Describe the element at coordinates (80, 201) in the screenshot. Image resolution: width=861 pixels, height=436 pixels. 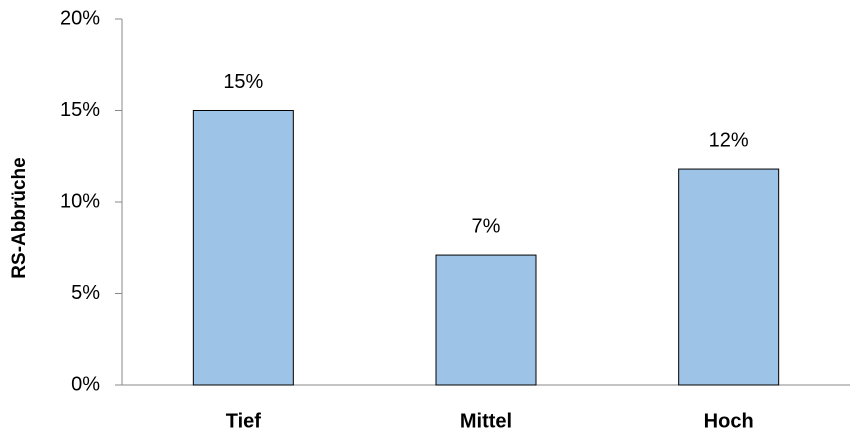
I see `y-tick-label: 10%` at that location.